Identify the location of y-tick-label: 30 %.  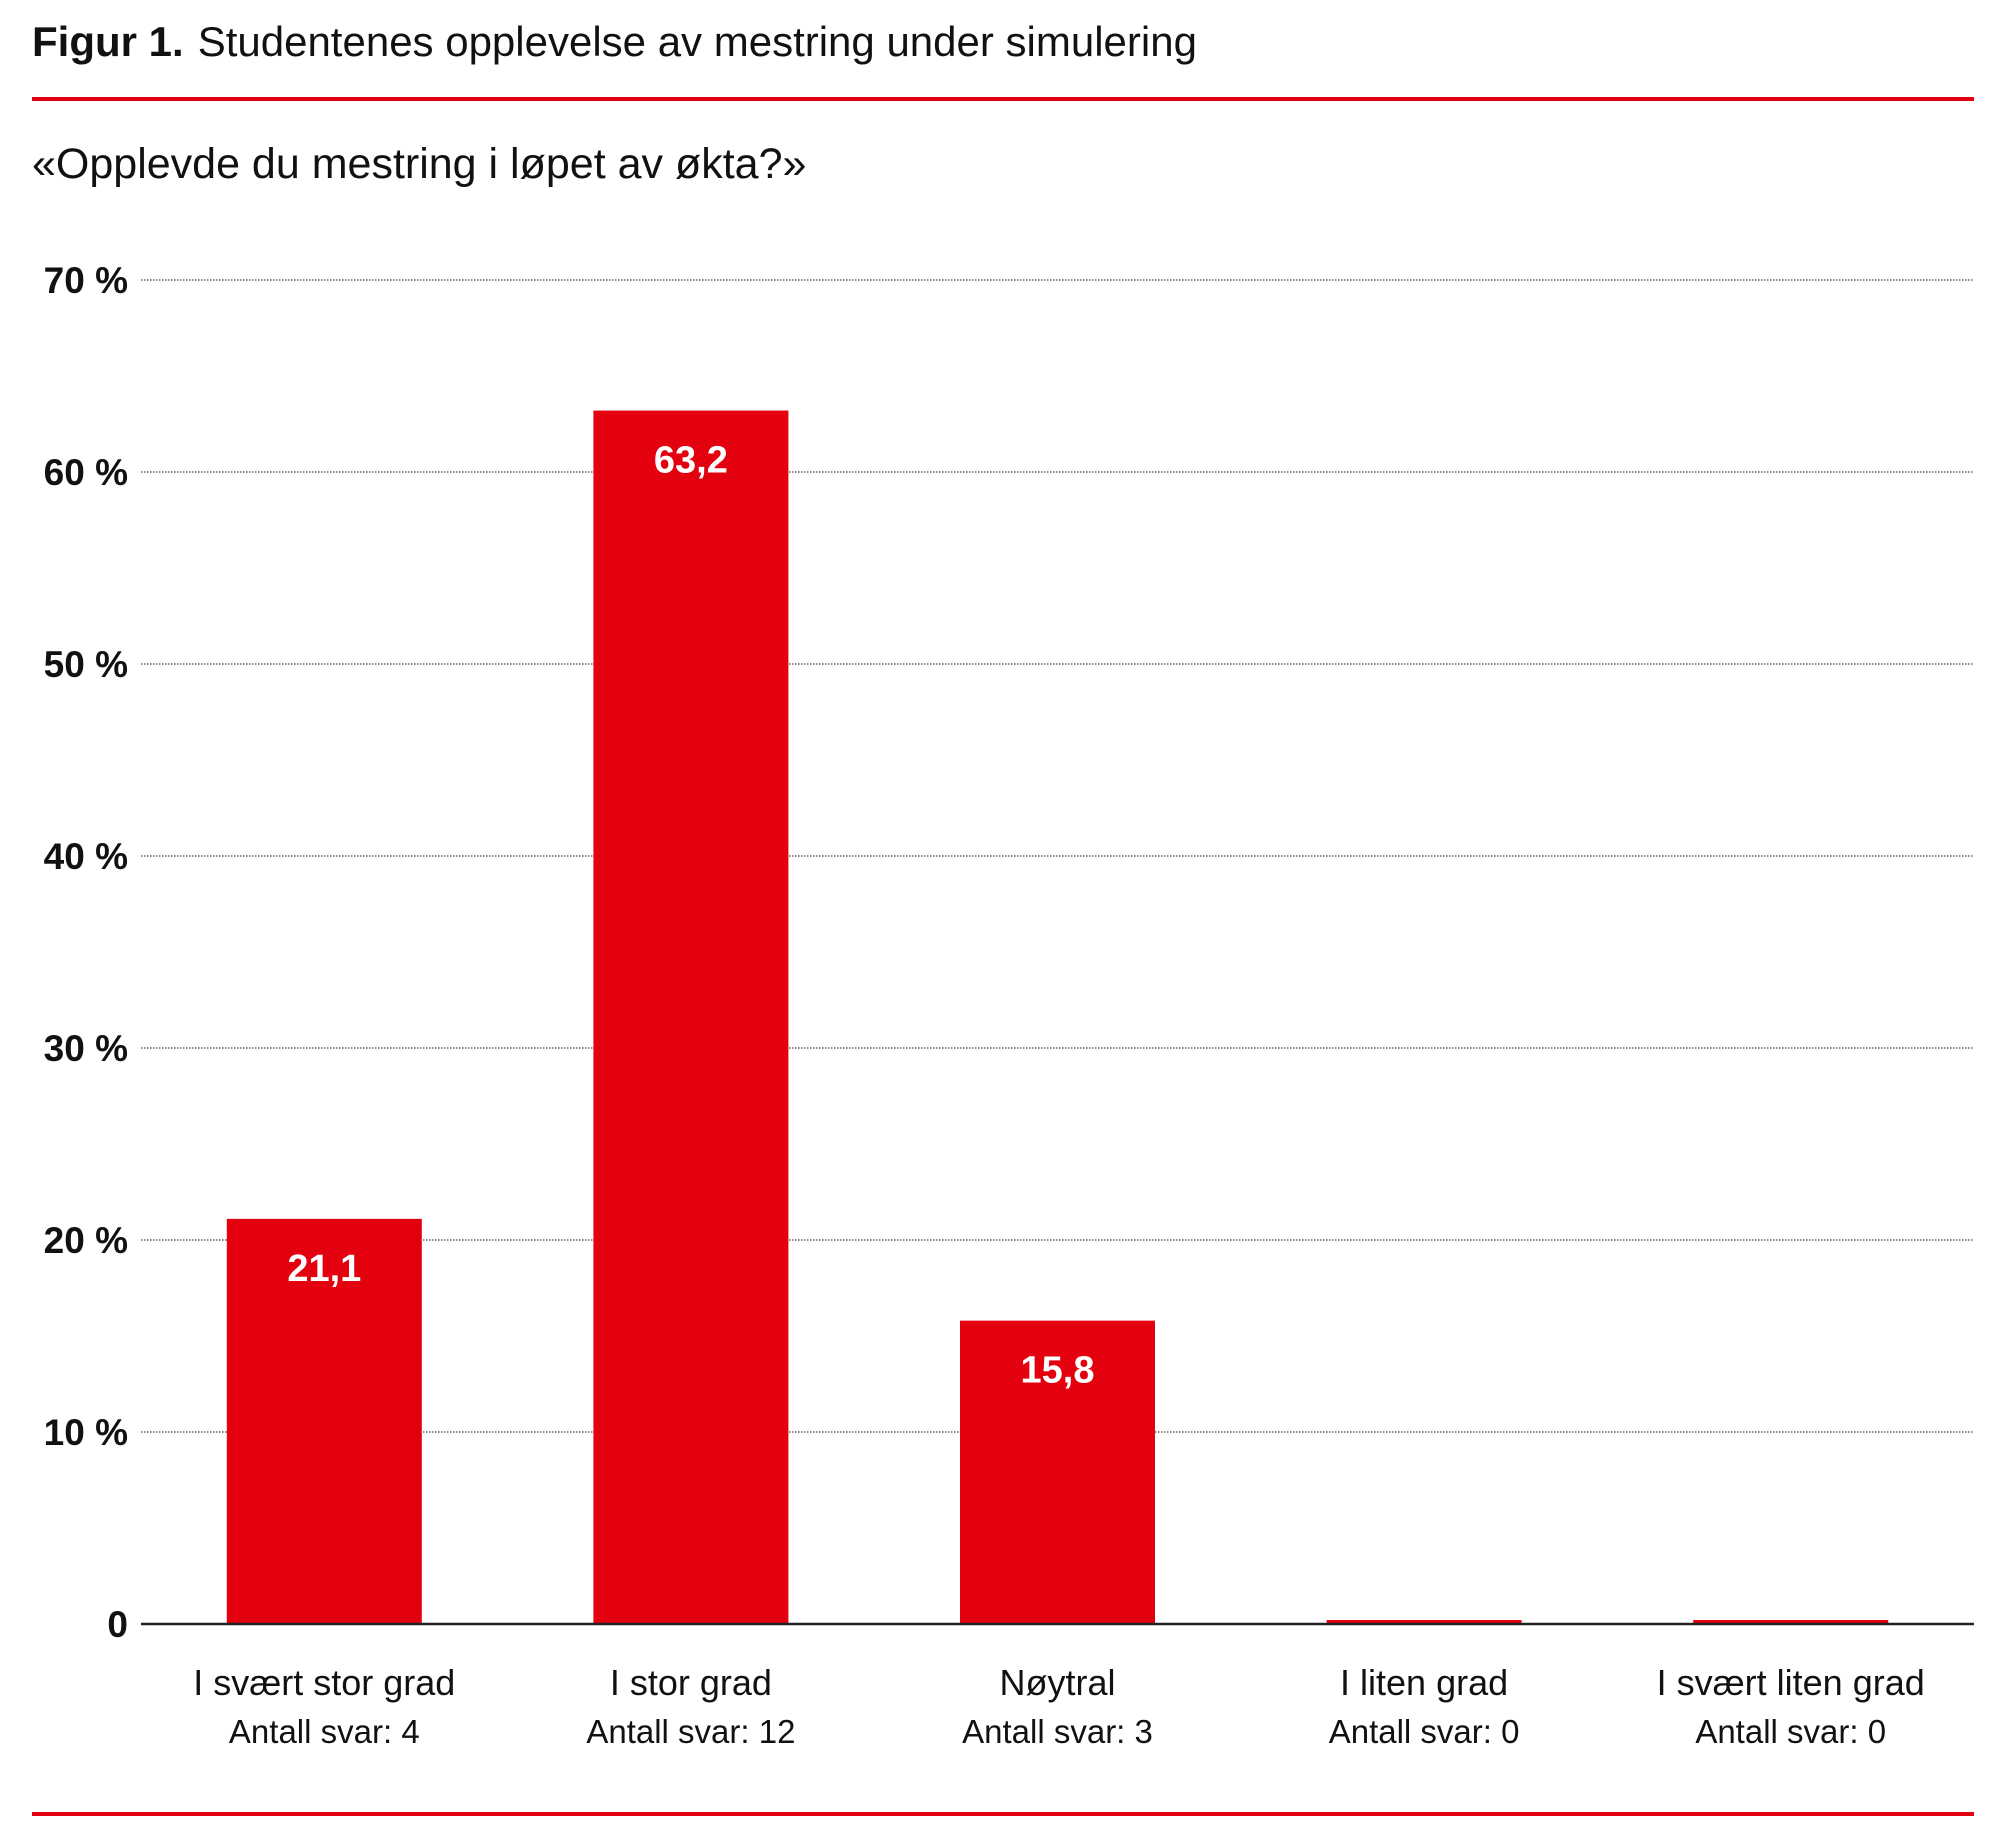
(86, 1048).